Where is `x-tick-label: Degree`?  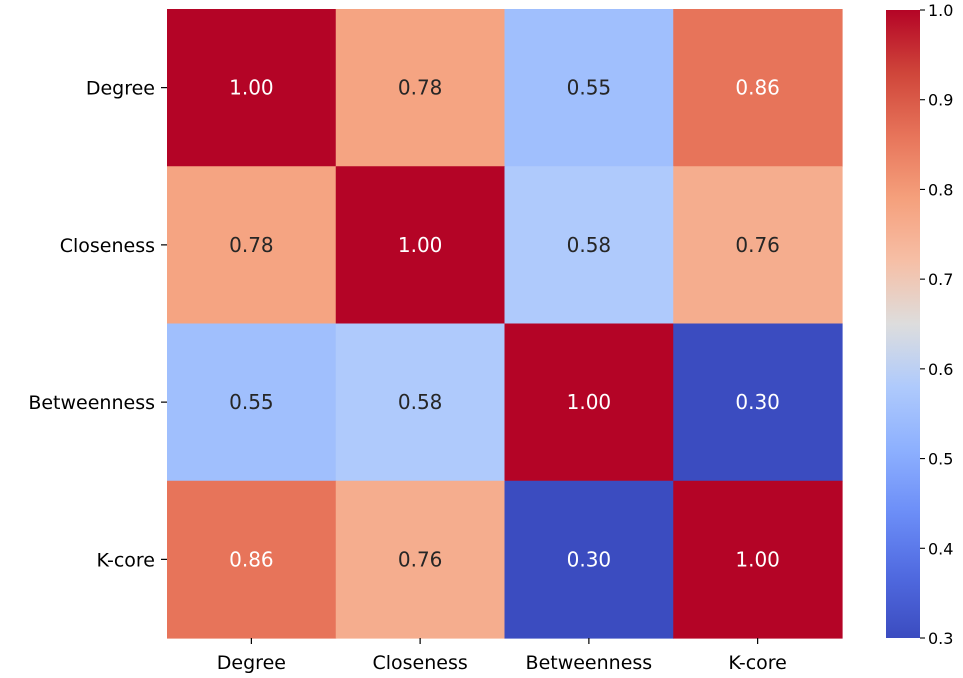 x-tick-label: Degree is located at coordinates (251, 663).